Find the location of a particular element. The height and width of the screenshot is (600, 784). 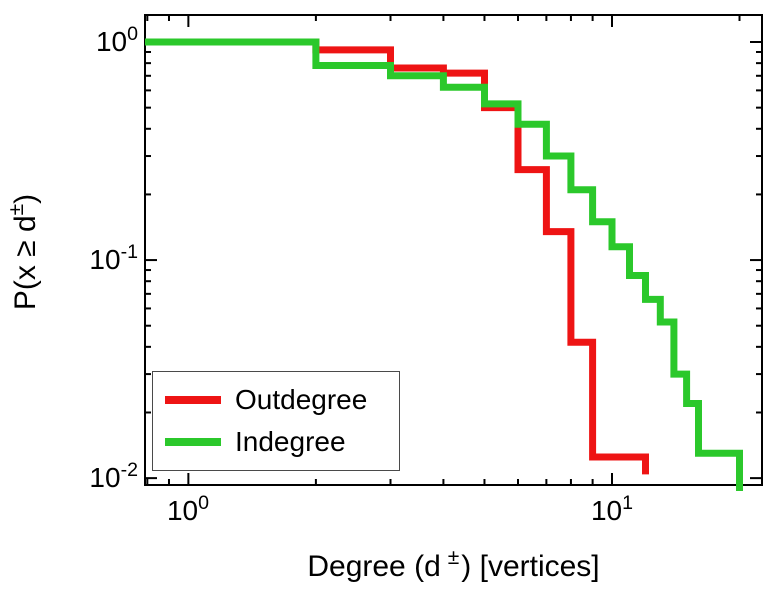

x-axis-label: Degree (d ±) [vertices] is located at coordinates (453, 565).